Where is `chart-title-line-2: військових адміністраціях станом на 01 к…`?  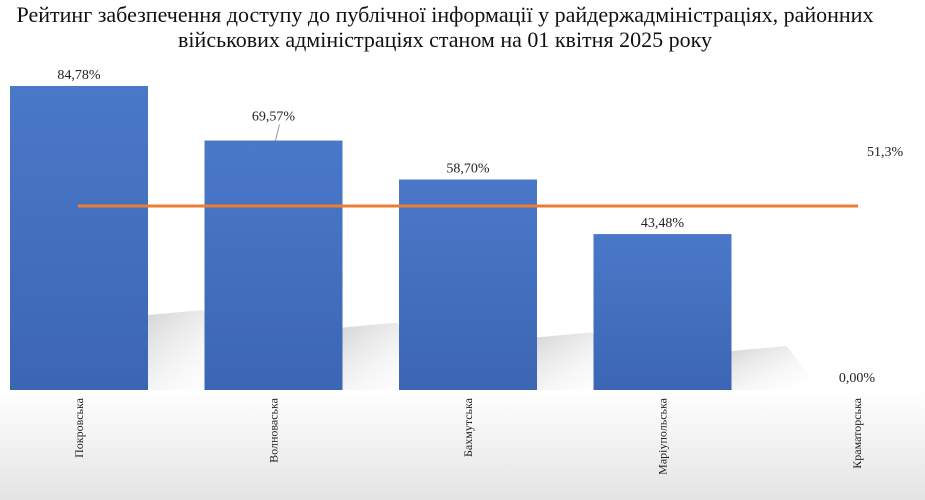 chart-title-line-2: військових адміністраціях станом на 01 к… is located at coordinates (445, 39).